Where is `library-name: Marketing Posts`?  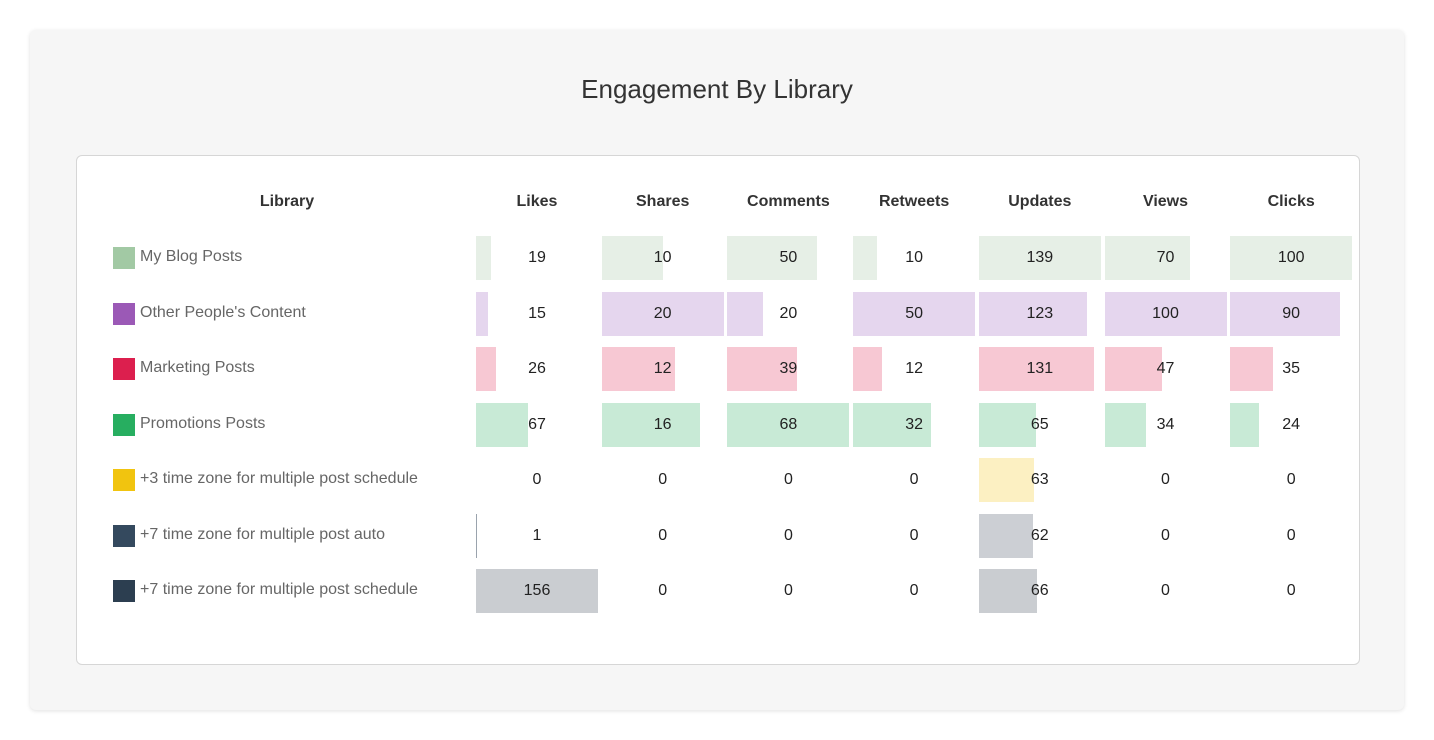 library-name: Marketing Posts is located at coordinates (197, 367).